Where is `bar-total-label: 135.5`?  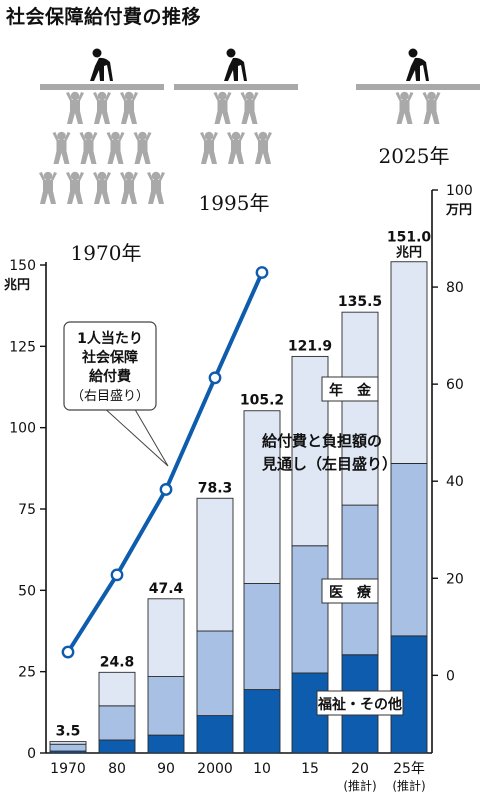
bar-total-label: 135.5 is located at coordinates (360, 302).